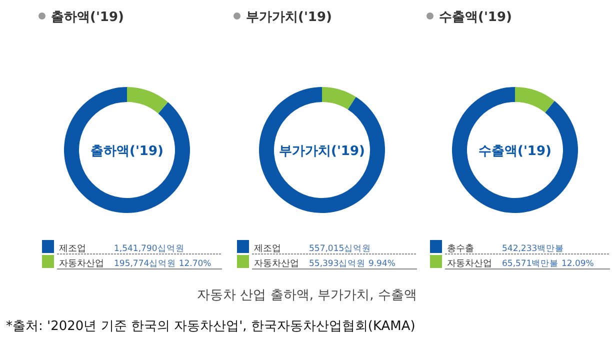 The width and height of the screenshot is (614, 347). I want to click on text: 부가가치('19), so click(322, 151).